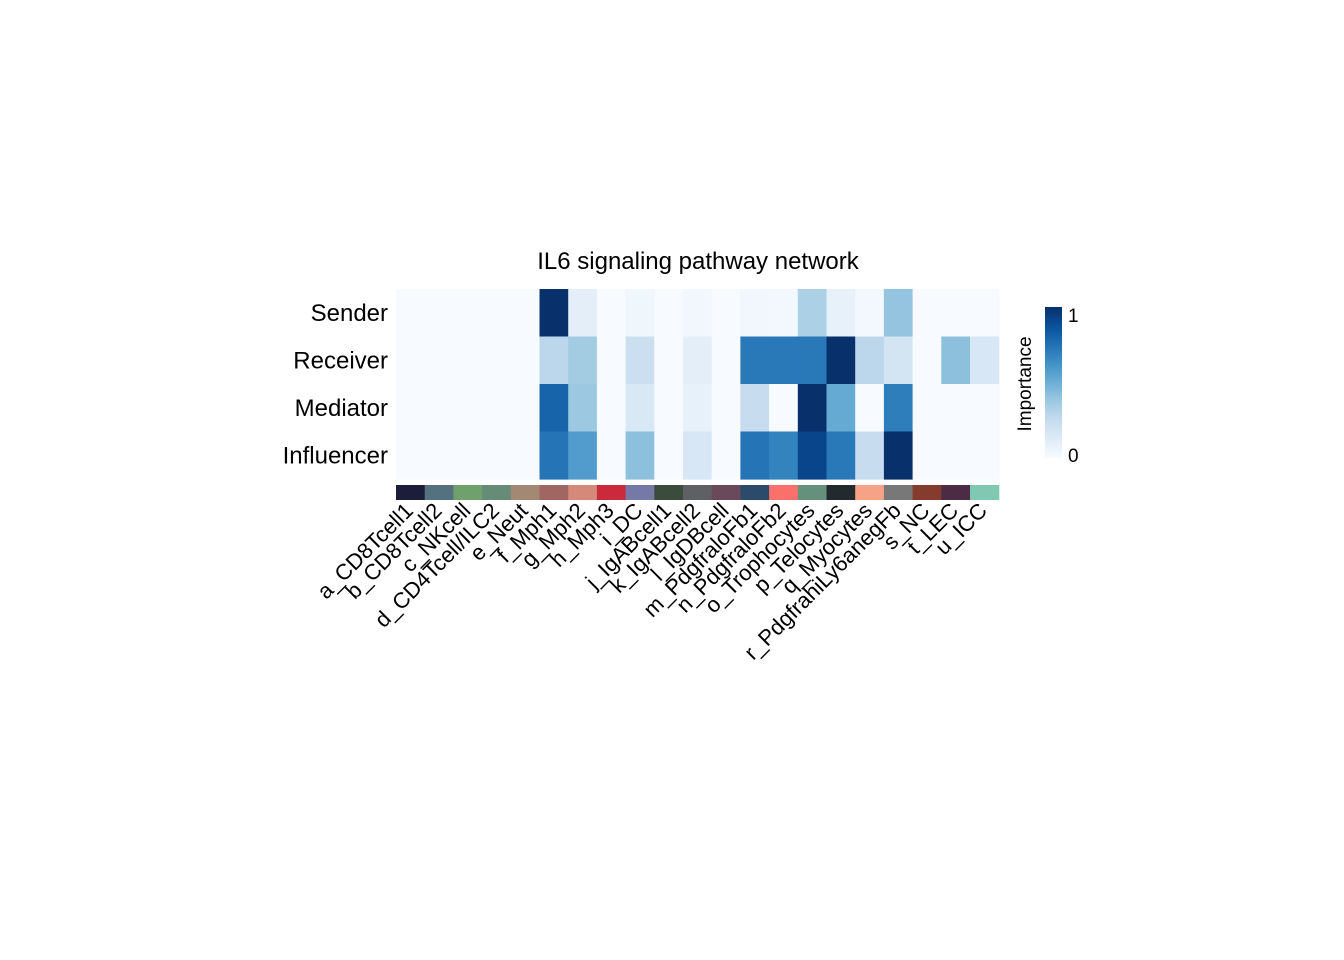 This screenshot has width=1344, height=960. Describe the element at coordinates (340, 360) in the screenshot. I see `row-label: Receiver` at that location.